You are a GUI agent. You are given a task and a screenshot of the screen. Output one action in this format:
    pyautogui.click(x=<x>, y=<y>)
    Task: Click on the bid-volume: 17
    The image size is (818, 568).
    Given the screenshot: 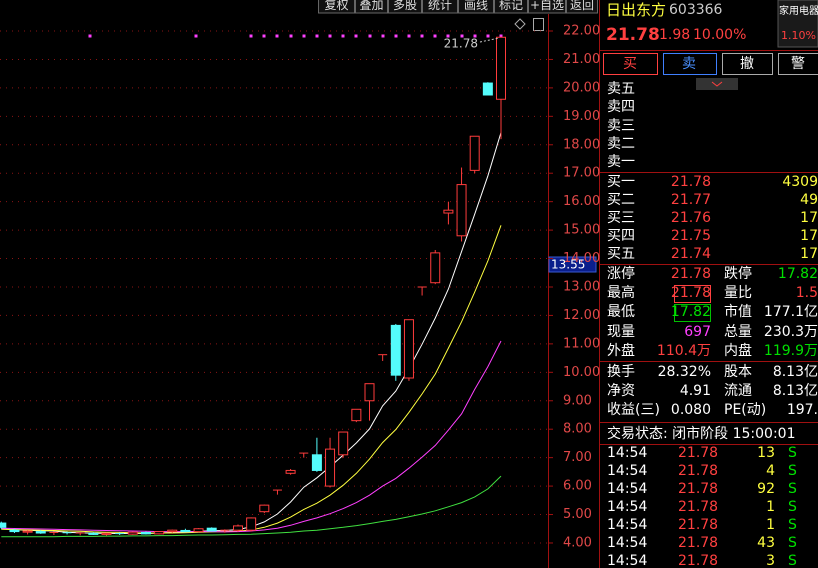 What is the action you would take?
    pyautogui.click(x=809, y=218)
    